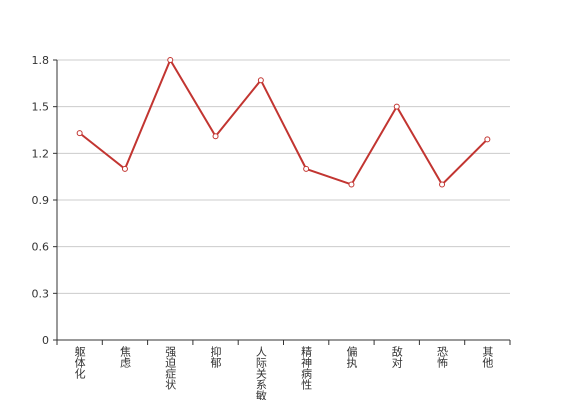 The image size is (567, 404). I want to click on y-tick-label: 0.9, so click(41, 200).